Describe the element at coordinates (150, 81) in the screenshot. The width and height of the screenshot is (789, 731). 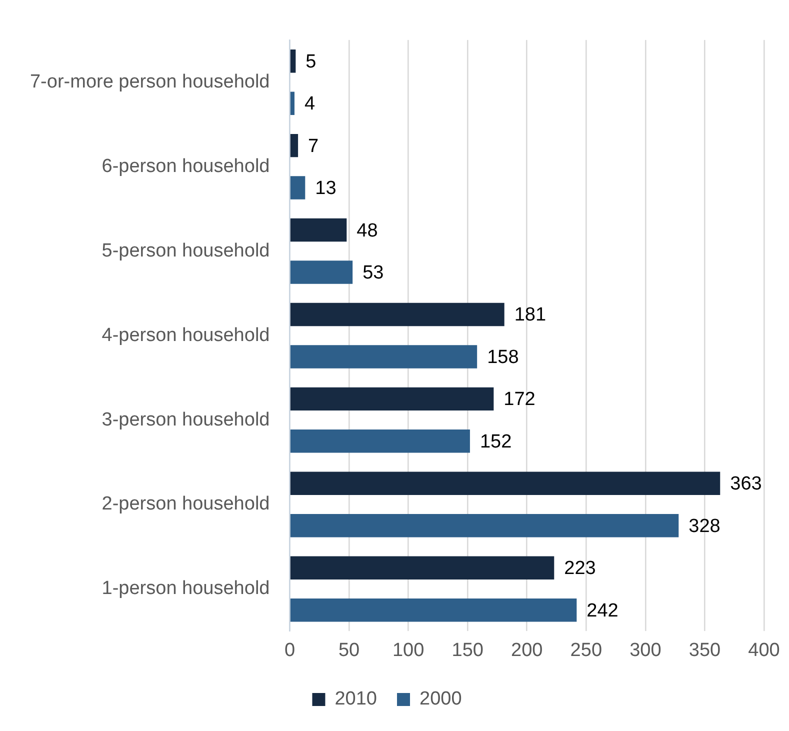
I see `y-tick-label: 7-or-more person household` at that location.